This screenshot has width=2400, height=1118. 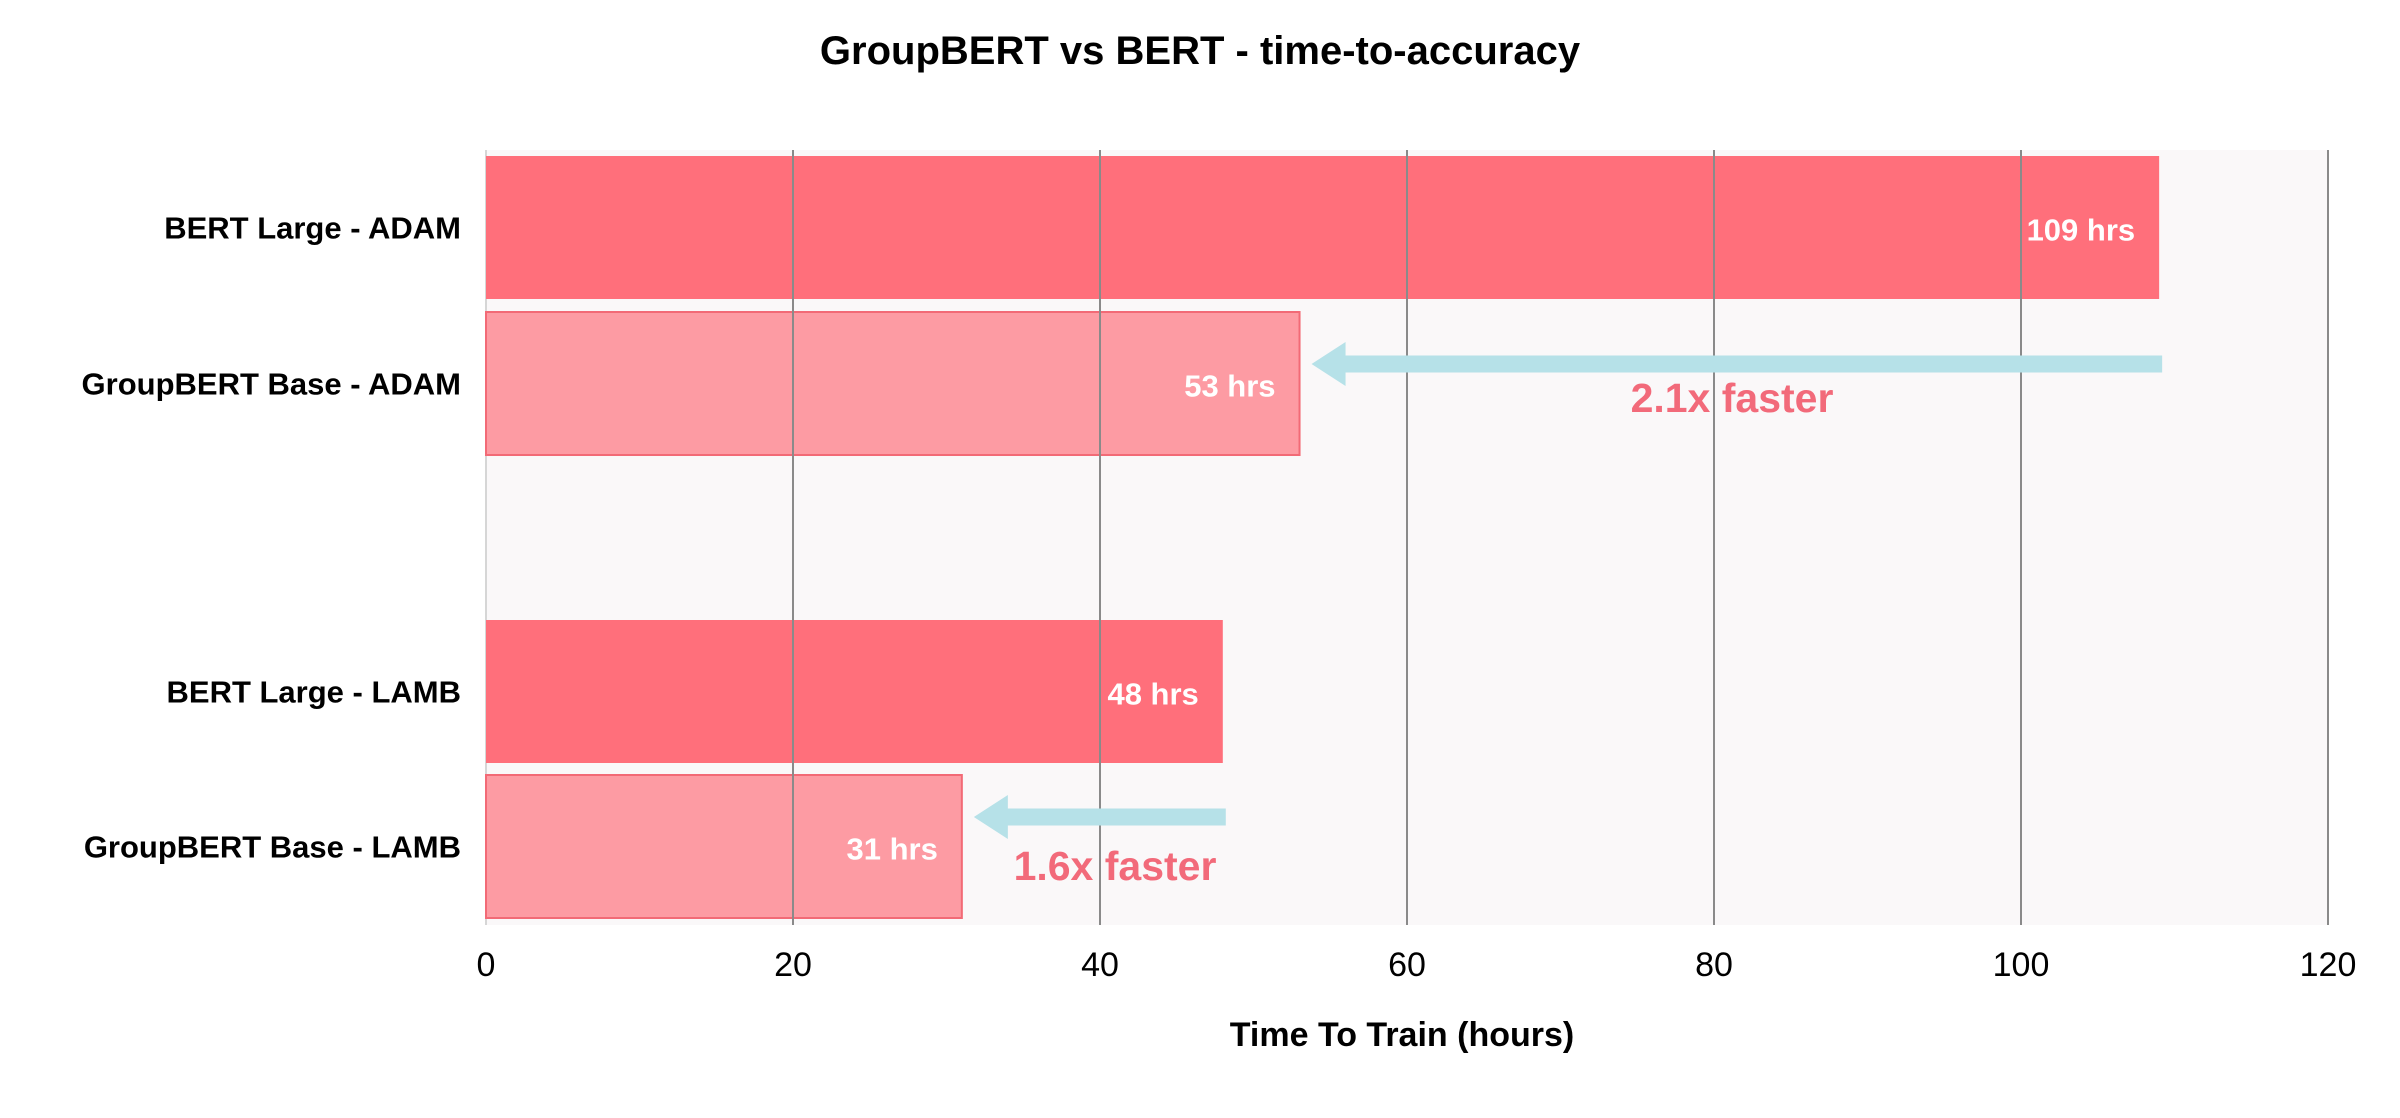 I want to click on x-axis-label: Time To Train (hours), so click(x=1402, y=1035).